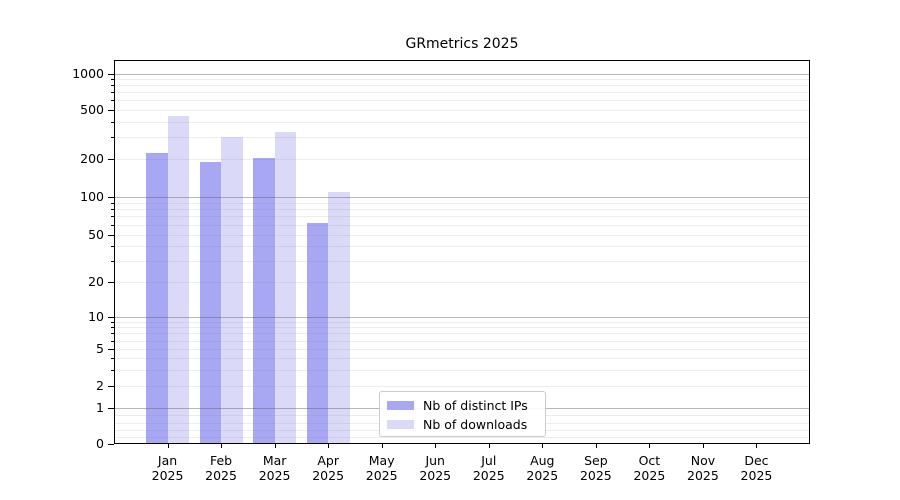  Describe the element at coordinates (475, 405) in the screenshot. I see `legend-label: Nb of distinct IPs` at that location.